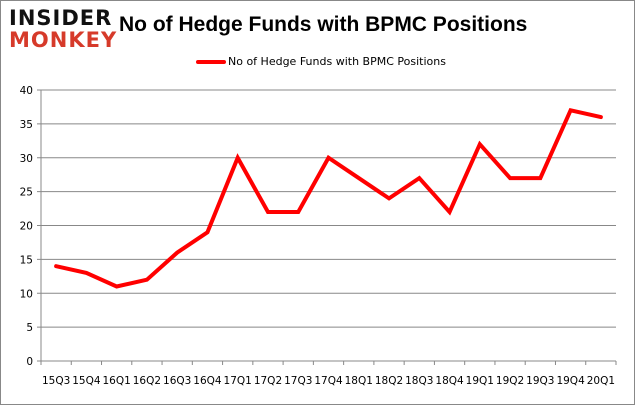 The width and height of the screenshot is (635, 405). I want to click on legend-swatch, so click(211, 61).